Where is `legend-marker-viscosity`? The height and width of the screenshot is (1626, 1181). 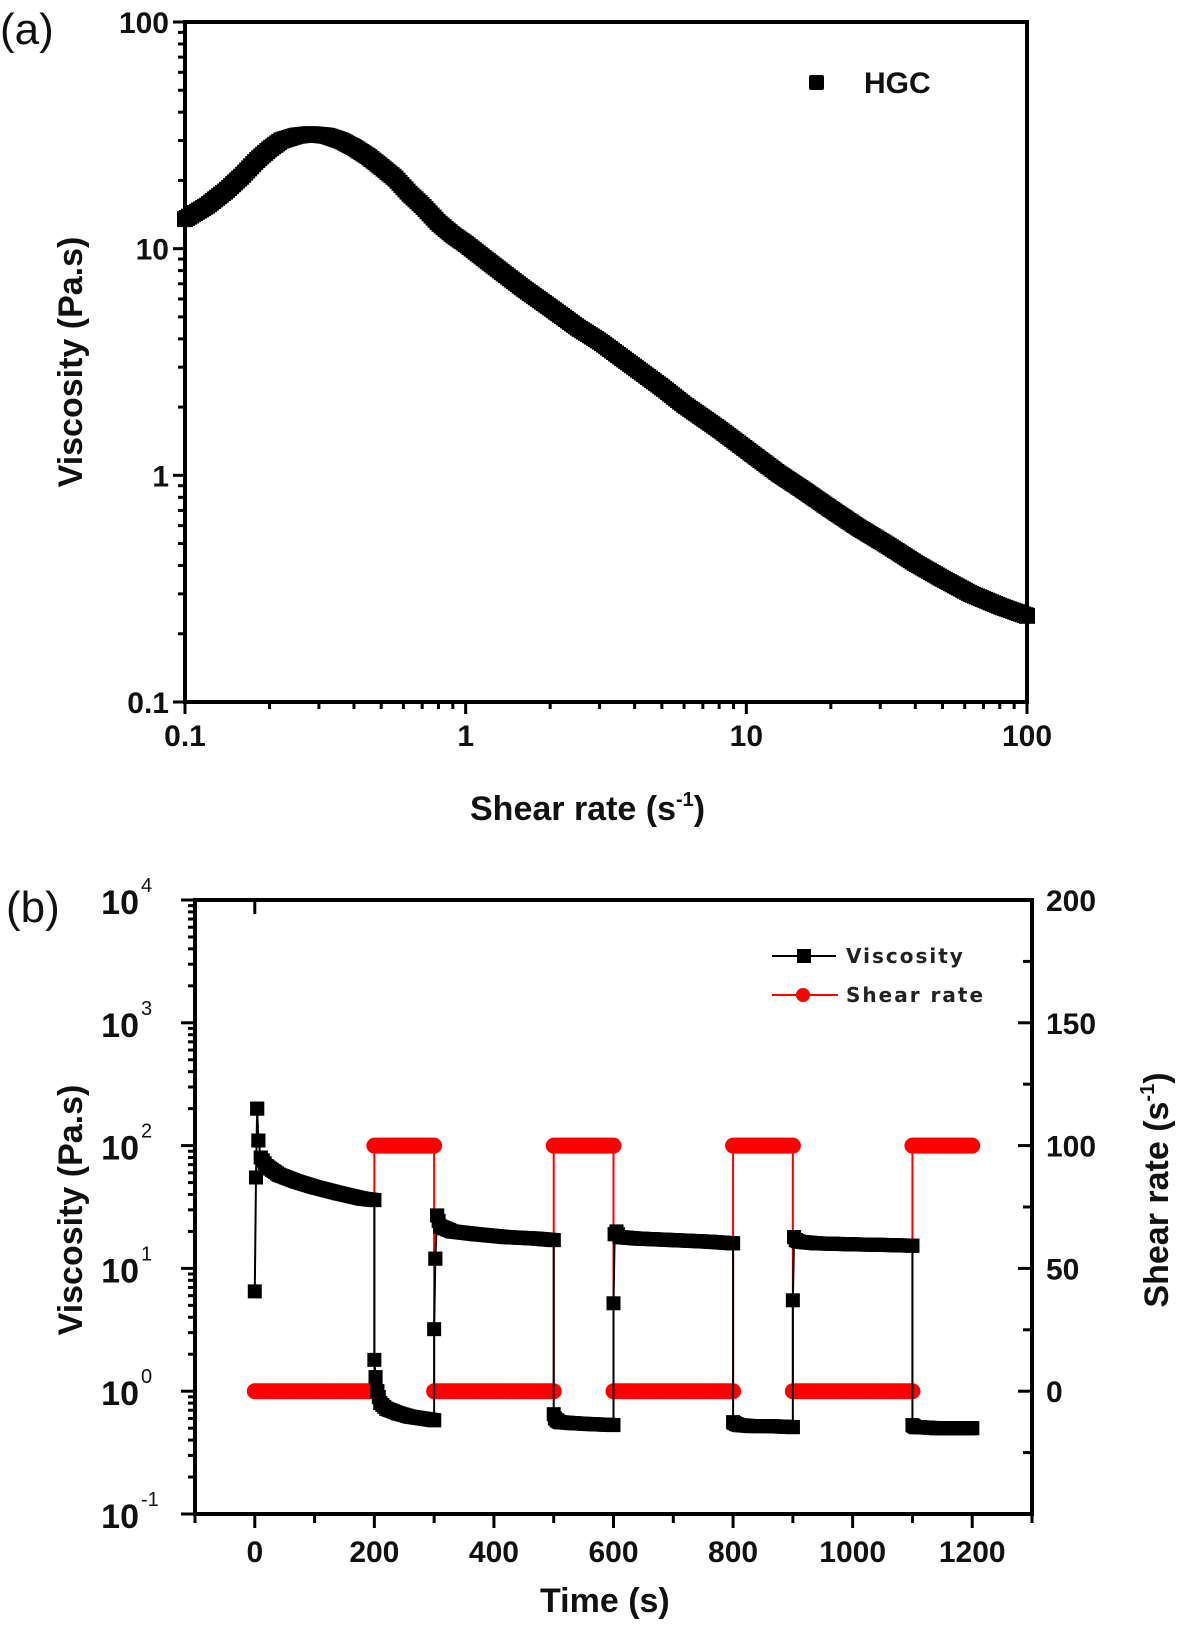 legend-marker-viscosity is located at coordinates (804, 956).